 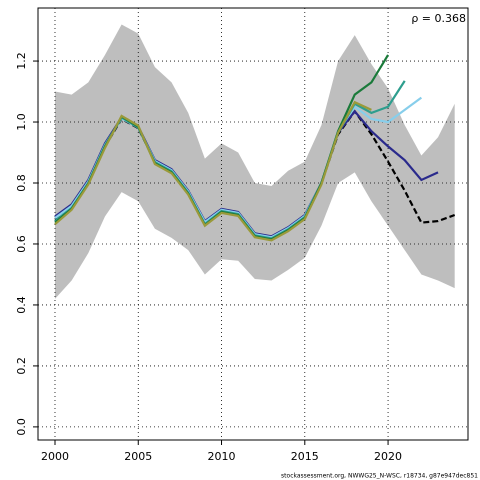 I want to click on y-tick-label: 0.0, so click(x=21, y=427).